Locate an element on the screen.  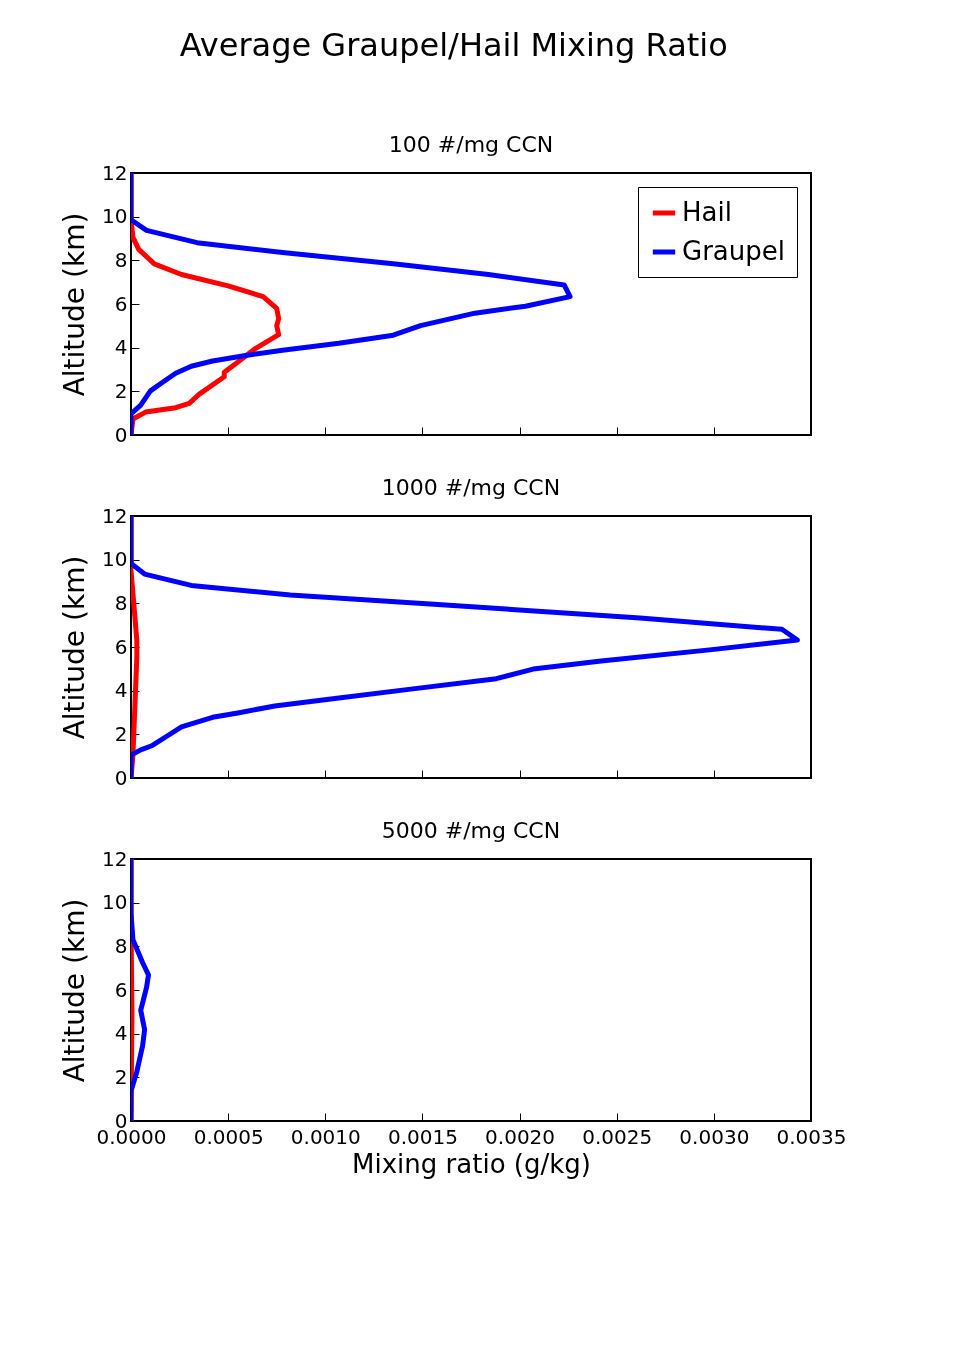
legend-label: Graupel is located at coordinates (733, 251).